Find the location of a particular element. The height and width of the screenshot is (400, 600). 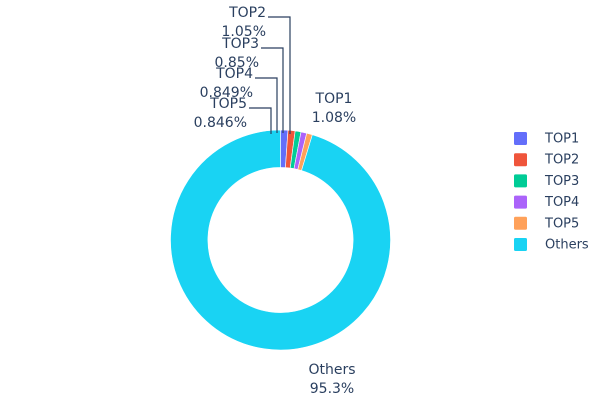

legend-label-top2: TOP2 is located at coordinates (561, 160).